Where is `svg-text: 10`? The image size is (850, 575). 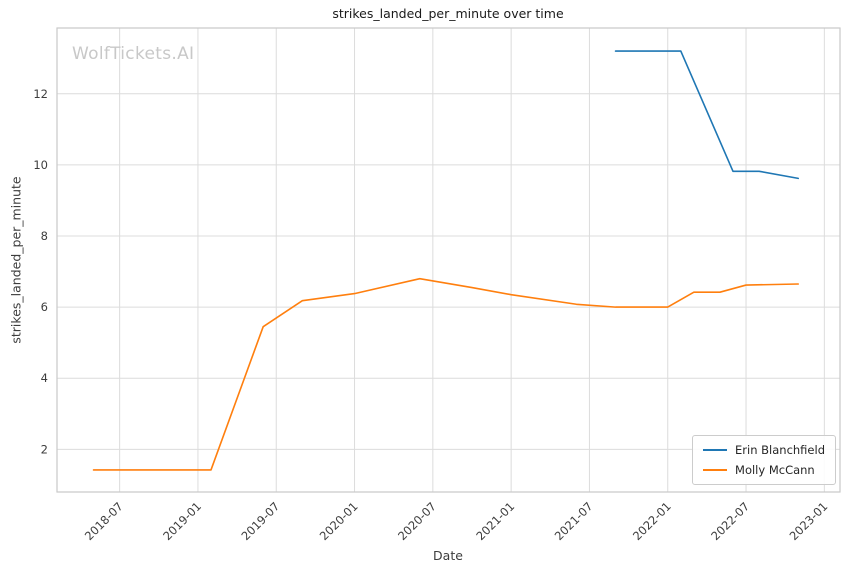
svg-text: 10 is located at coordinates (40, 165).